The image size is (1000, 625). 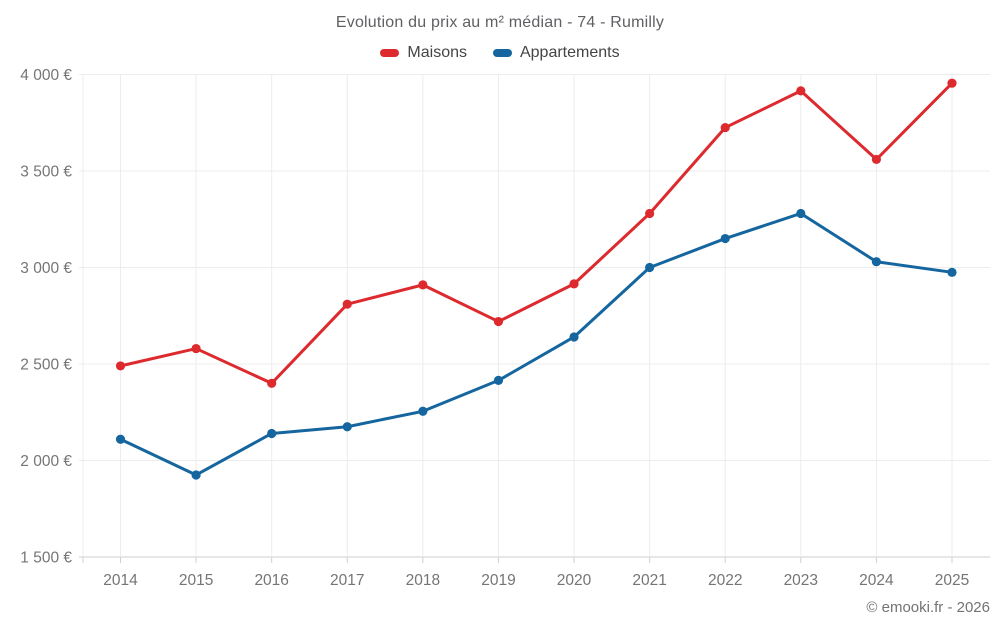 I want to click on x-axis-tick-label: 2021, so click(x=649, y=580).